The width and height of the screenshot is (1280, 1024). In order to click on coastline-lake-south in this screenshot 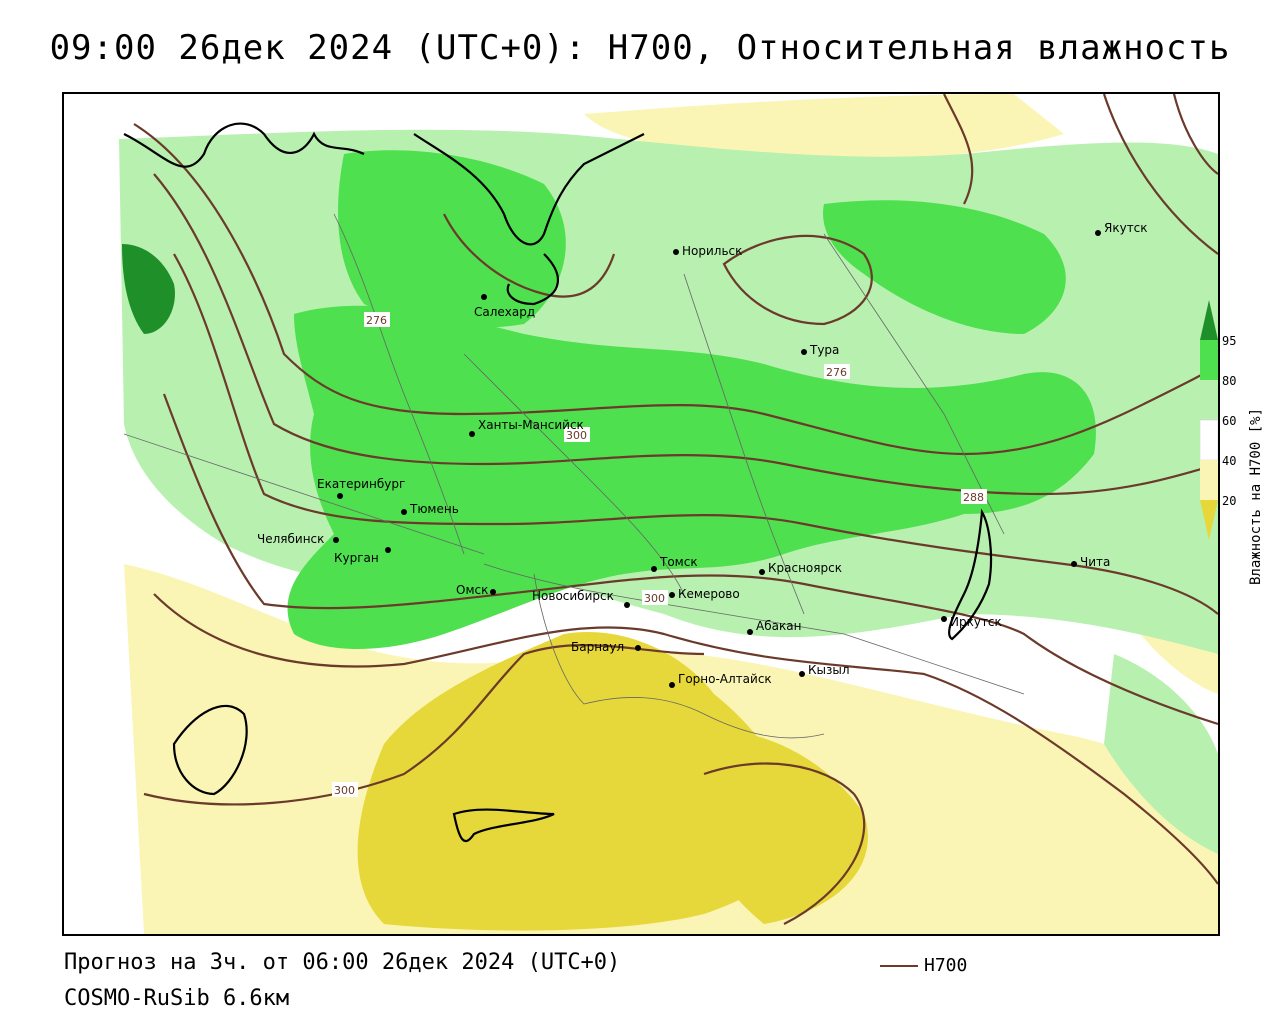, I will do `click(503, 825)`.